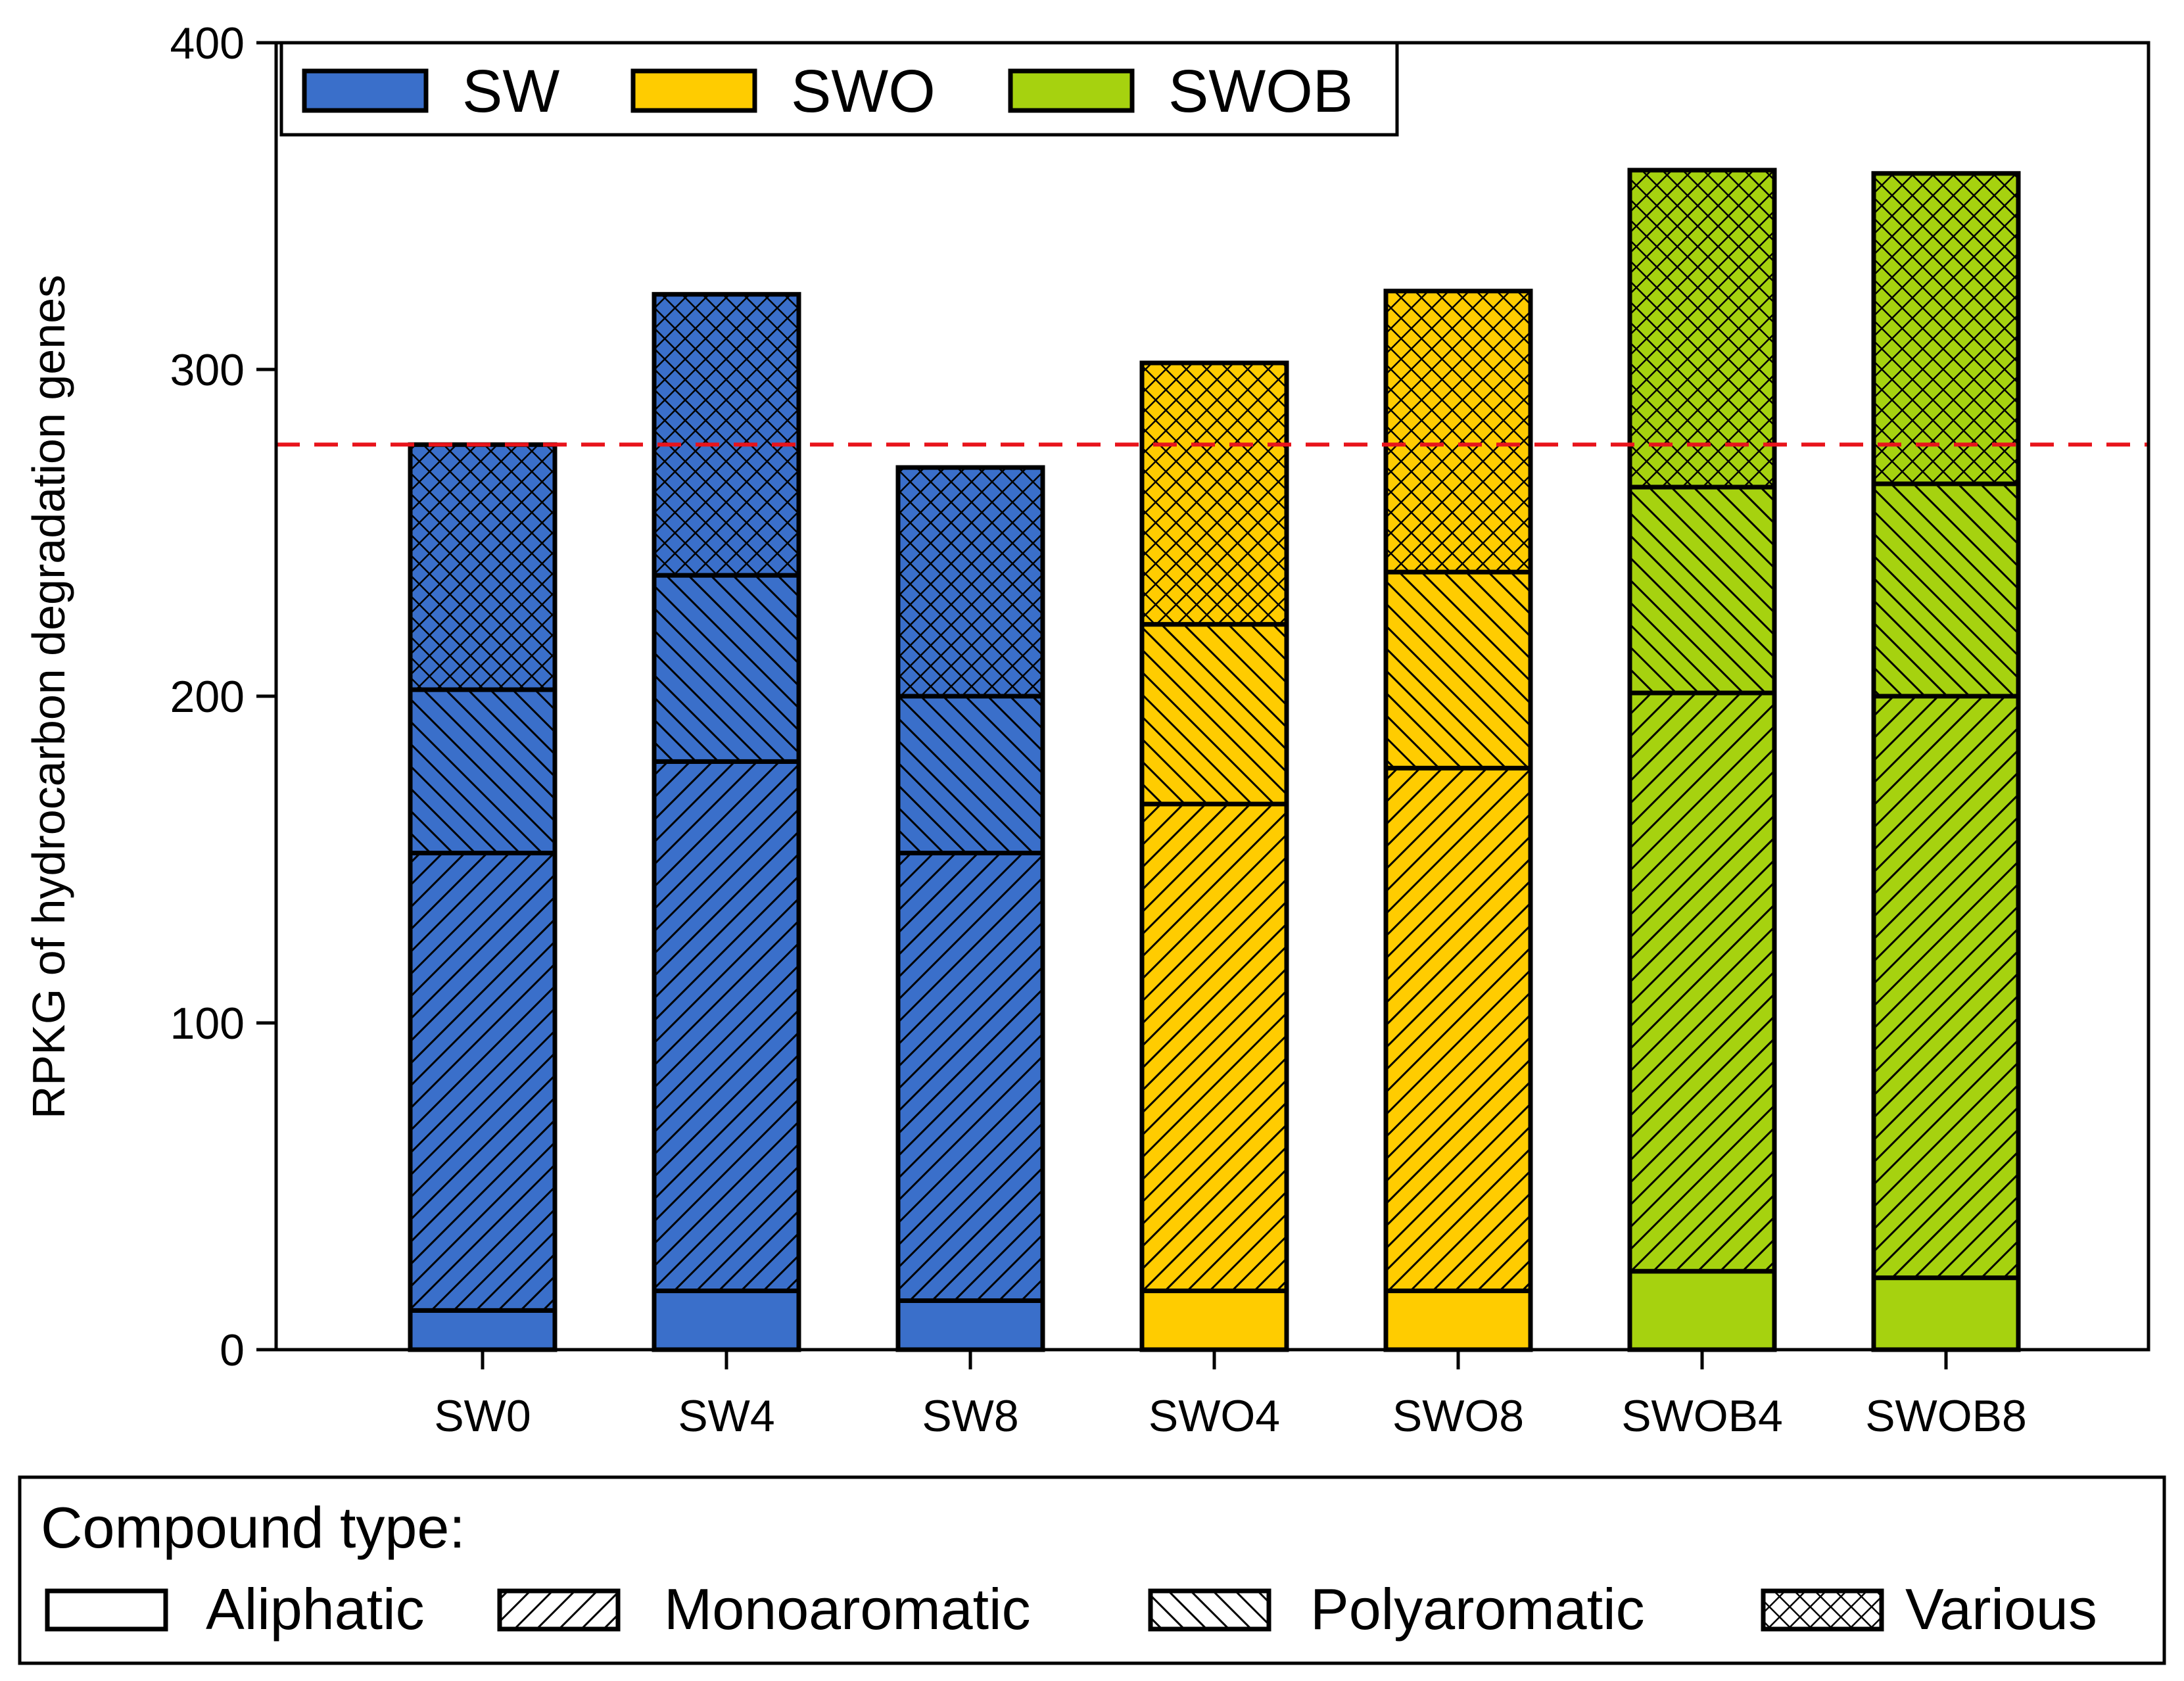  What do you see at coordinates (207, 697) in the screenshot?
I see `y-tick-label: 200` at bounding box center [207, 697].